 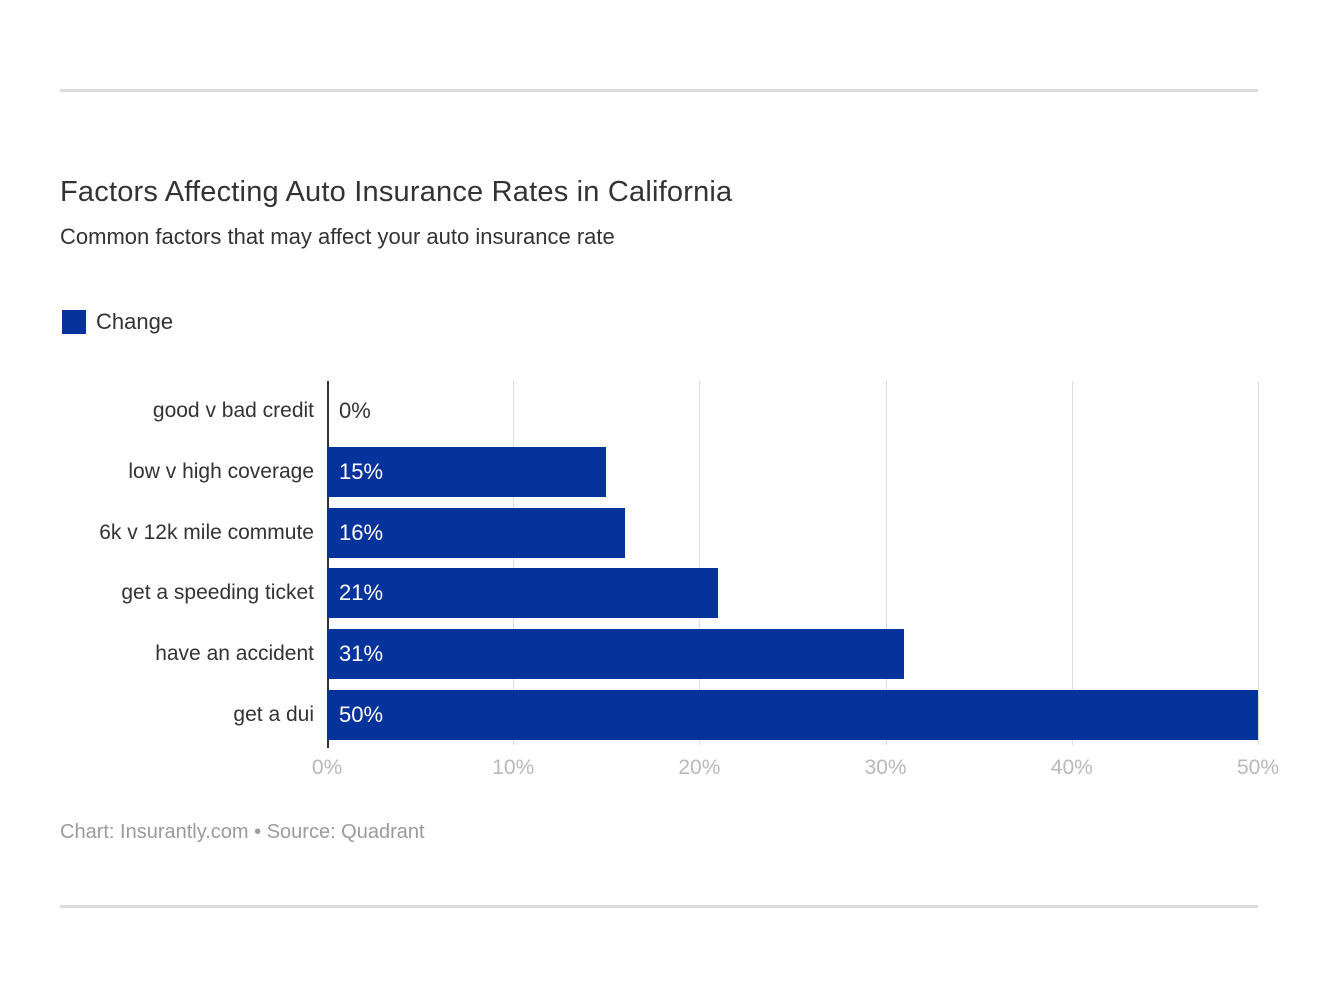 I want to click on category-label: low v high coverage, so click(x=221, y=472).